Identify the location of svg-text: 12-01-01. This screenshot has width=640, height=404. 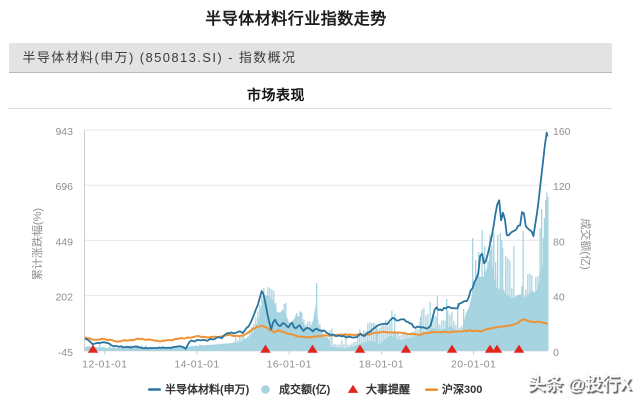
(104, 365).